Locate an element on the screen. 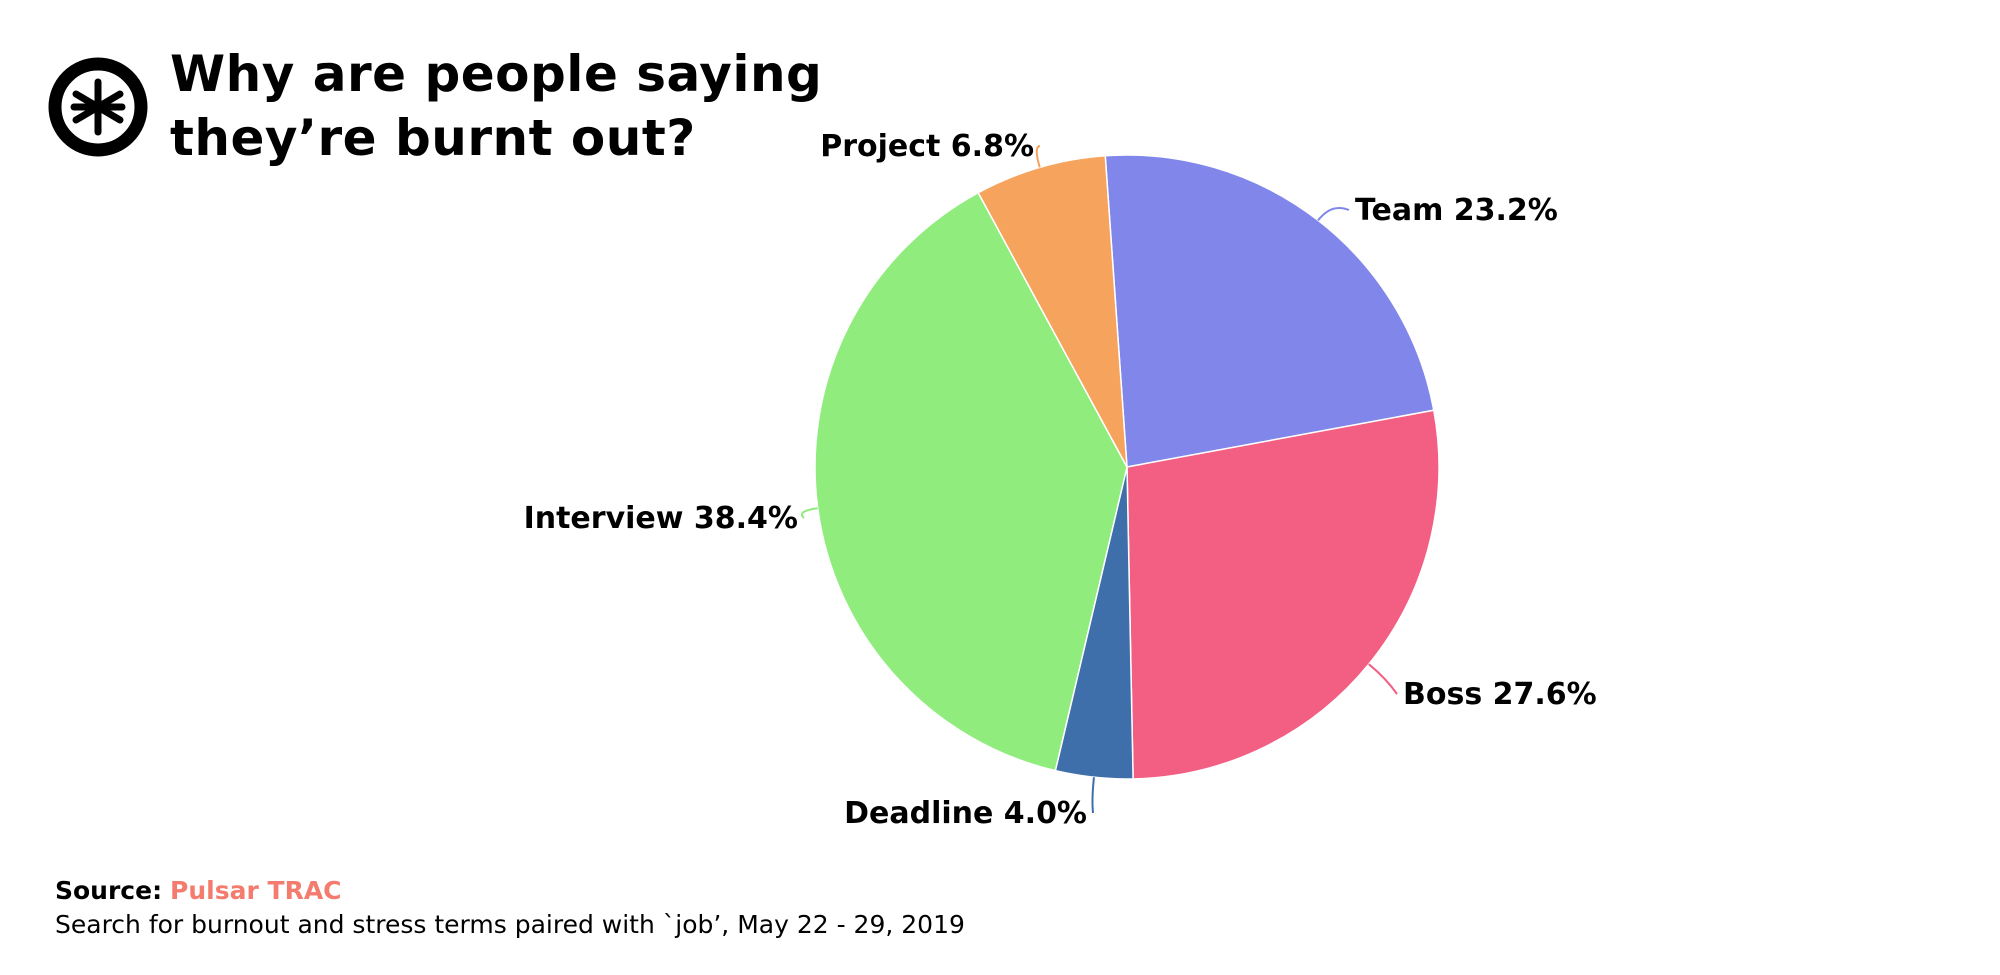 The width and height of the screenshot is (2000, 975). pie-slice-project is located at coordinates (1052, 311).